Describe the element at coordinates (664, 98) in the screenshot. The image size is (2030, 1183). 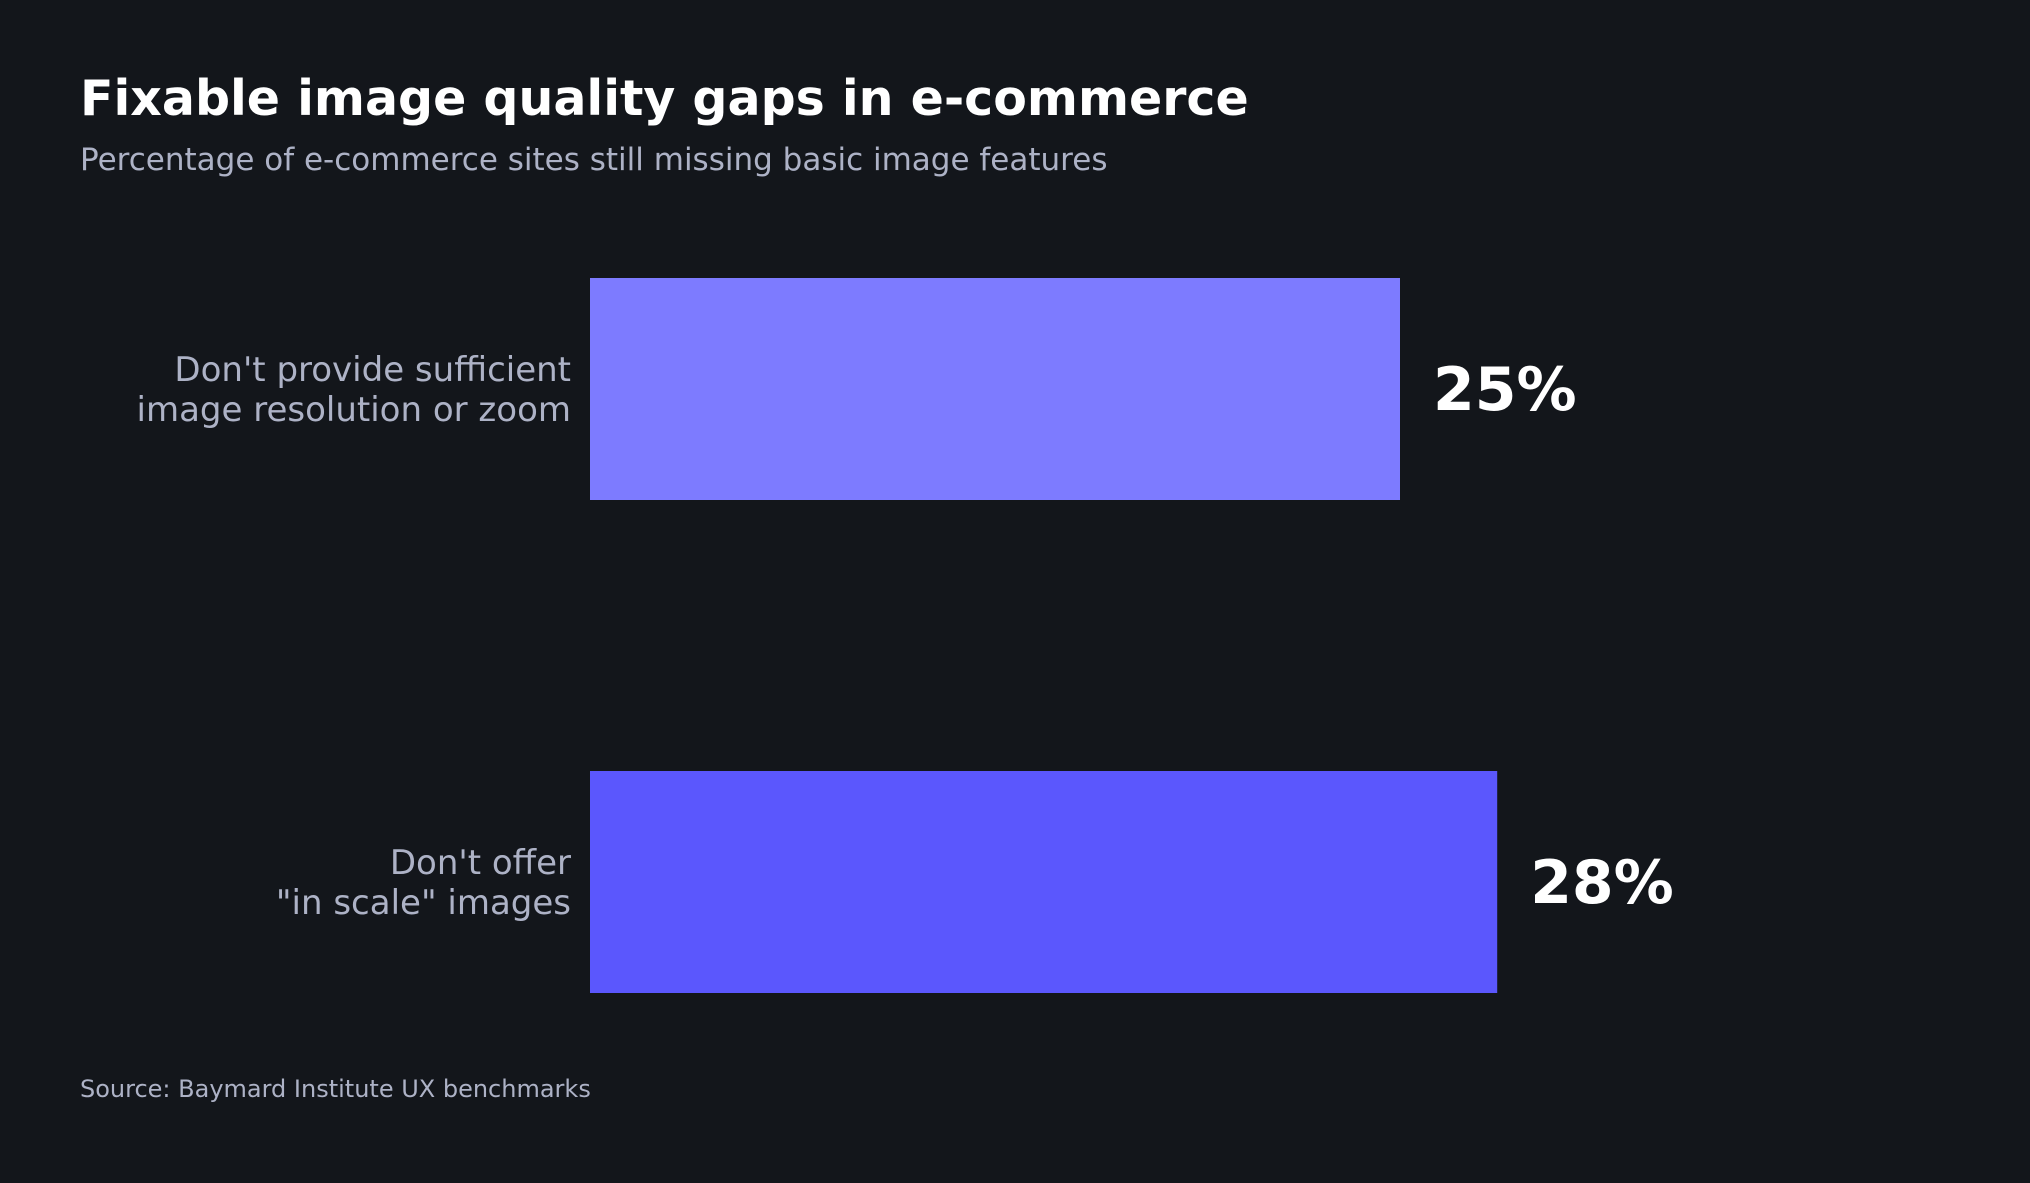
I see `chart-title: Fixable image quality gaps in e-commerce` at that location.